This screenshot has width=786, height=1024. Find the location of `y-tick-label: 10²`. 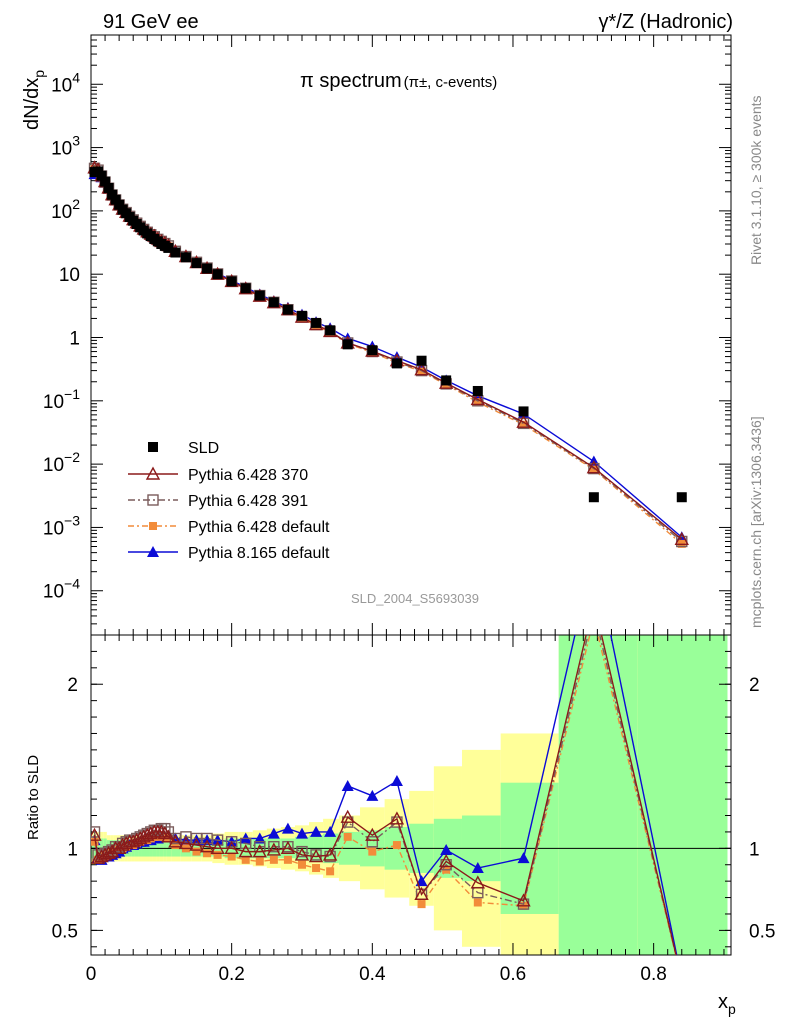

y-tick-label: 10² is located at coordinates (65, 209).